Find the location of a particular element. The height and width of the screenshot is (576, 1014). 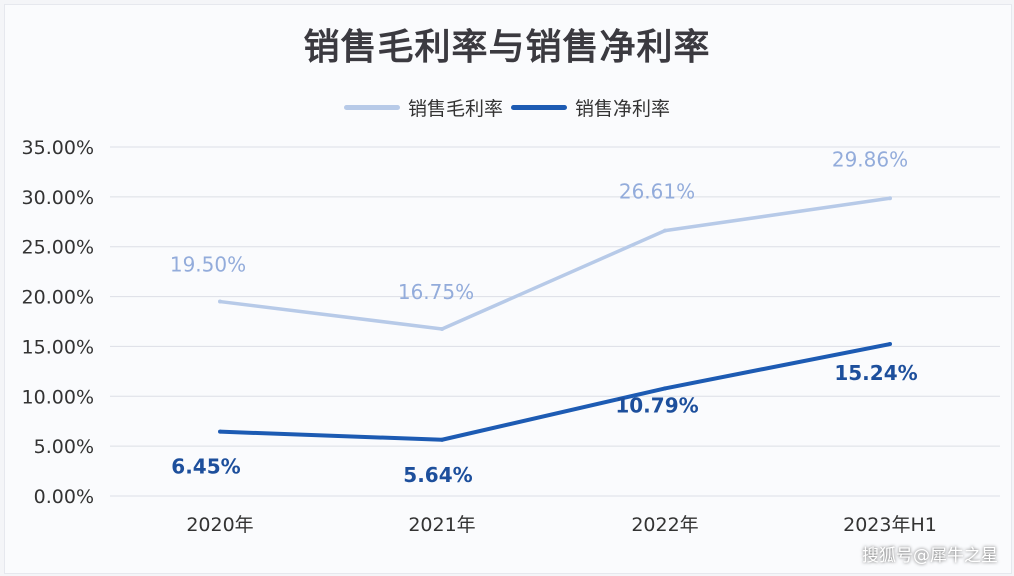

data-label: 19.50% is located at coordinates (208, 265).